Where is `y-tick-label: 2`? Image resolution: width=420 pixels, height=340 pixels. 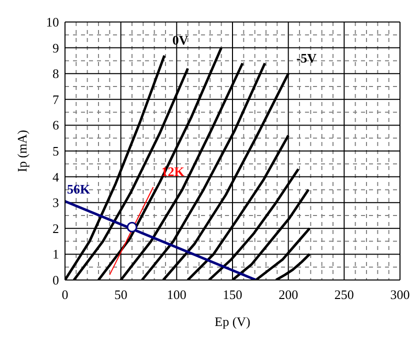
y-tick-label: 2 is located at coordinates (55, 228).